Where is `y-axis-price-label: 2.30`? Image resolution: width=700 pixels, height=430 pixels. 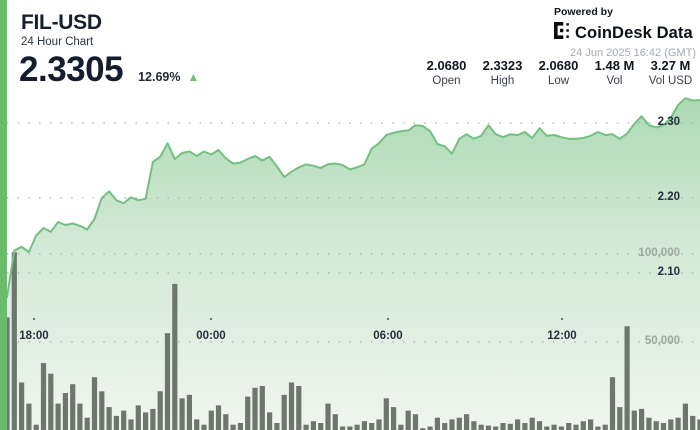 y-axis-price-label: 2.30 is located at coordinates (668, 122).